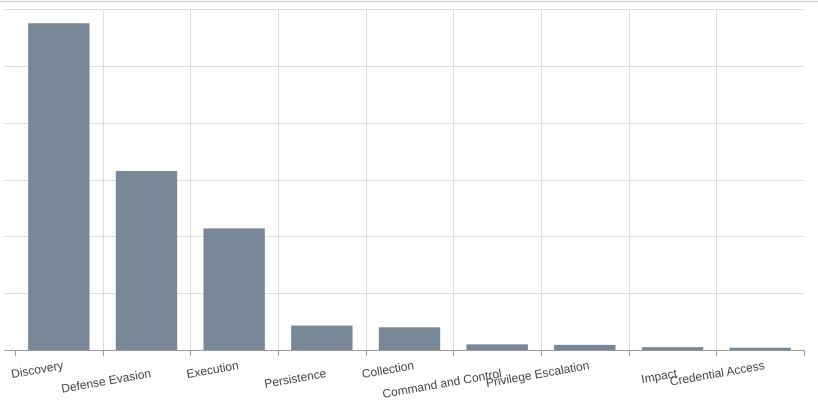 Image resolution: width=818 pixels, height=410 pixels. I want to click on x-tick-label: Persistence, so click(295, 378).